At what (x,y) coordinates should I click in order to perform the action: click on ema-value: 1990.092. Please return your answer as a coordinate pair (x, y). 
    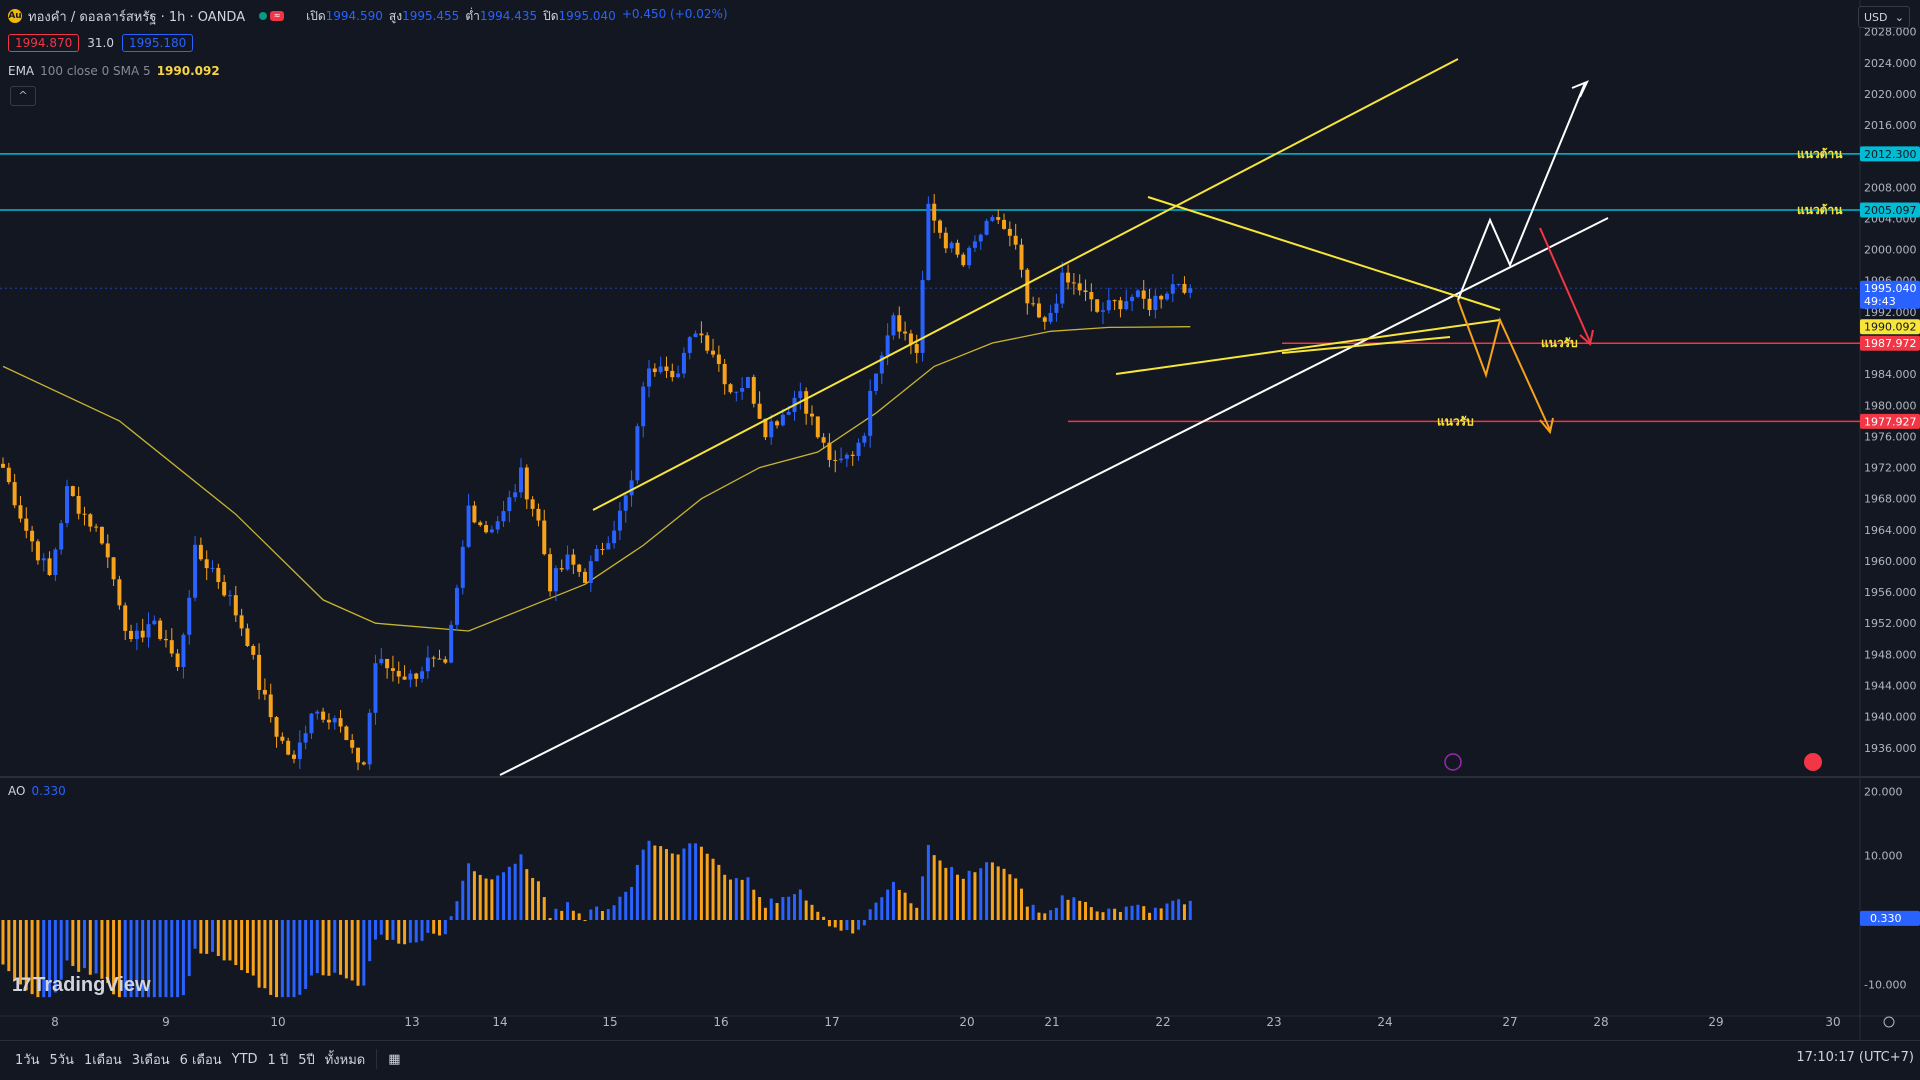
    Looking at the image, I should click on (188, 71).